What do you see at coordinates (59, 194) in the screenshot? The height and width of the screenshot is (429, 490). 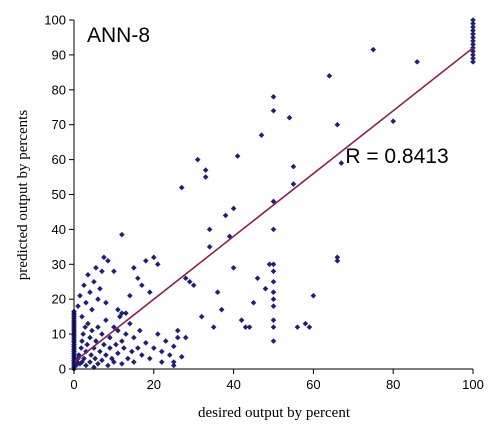 I see `y-tick-label: 50` at bounding box center [59, 194].